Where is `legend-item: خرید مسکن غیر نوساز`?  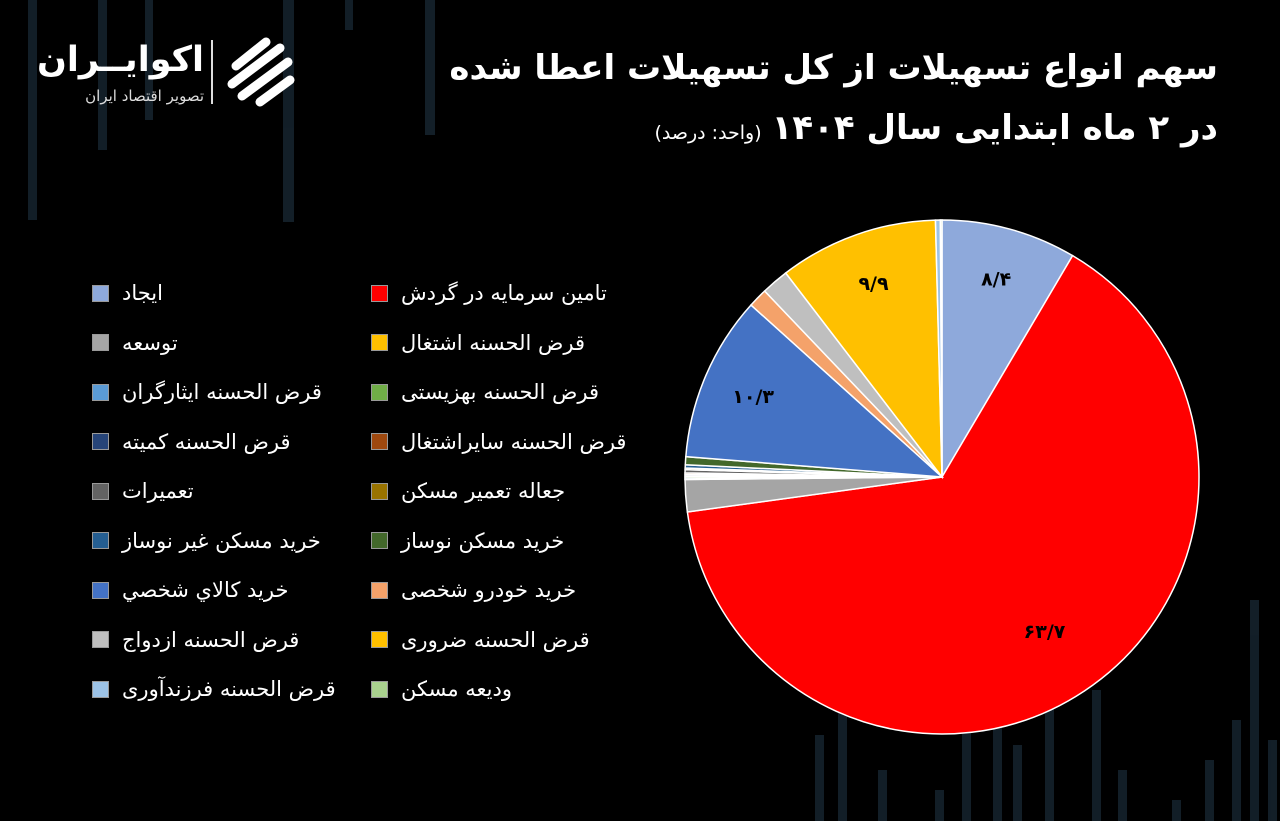
legend-item: خرید مسکن غیر نوساز is located at coordinates (206, 541).